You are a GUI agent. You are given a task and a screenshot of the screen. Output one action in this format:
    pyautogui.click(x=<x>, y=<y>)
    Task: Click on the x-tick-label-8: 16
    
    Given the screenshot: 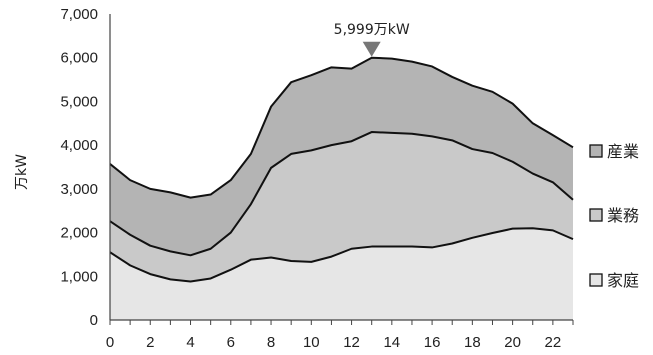 What is the action you would take?
    pyautogui.click(x=432, y=342)
    